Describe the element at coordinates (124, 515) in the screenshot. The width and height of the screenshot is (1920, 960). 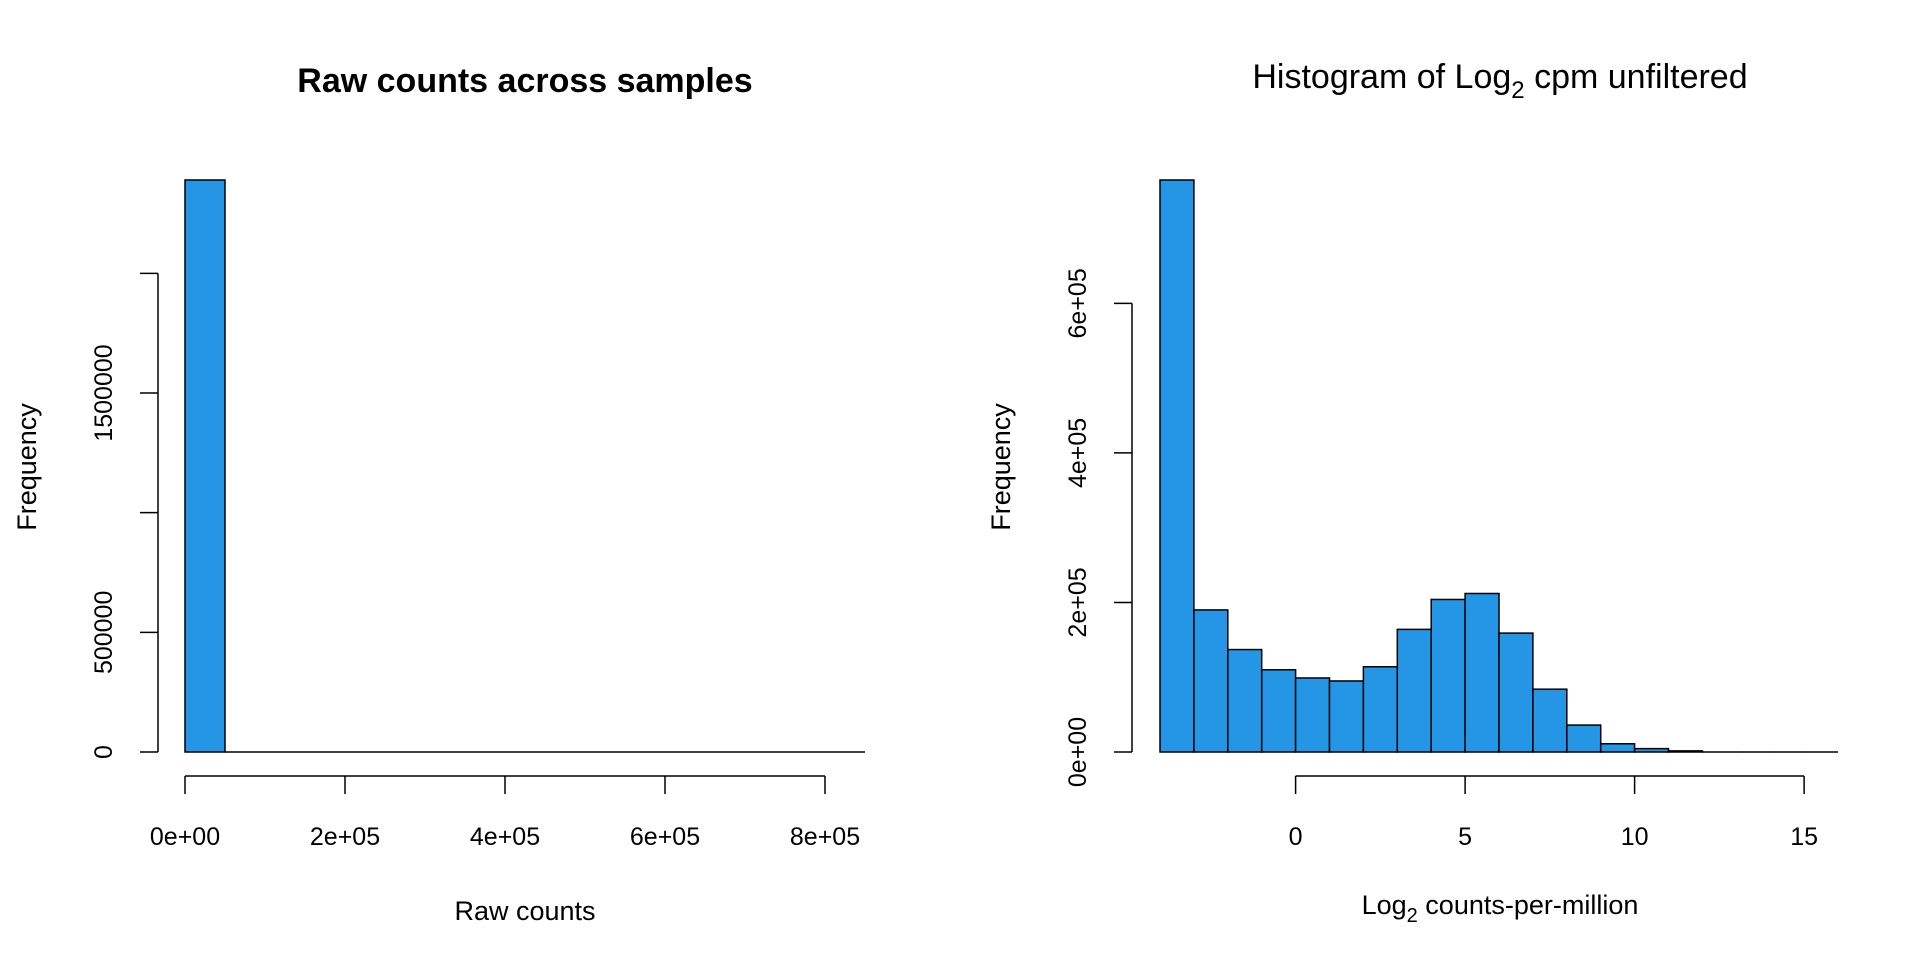
I see `y-axis: 0 500000 1500000` at that location.